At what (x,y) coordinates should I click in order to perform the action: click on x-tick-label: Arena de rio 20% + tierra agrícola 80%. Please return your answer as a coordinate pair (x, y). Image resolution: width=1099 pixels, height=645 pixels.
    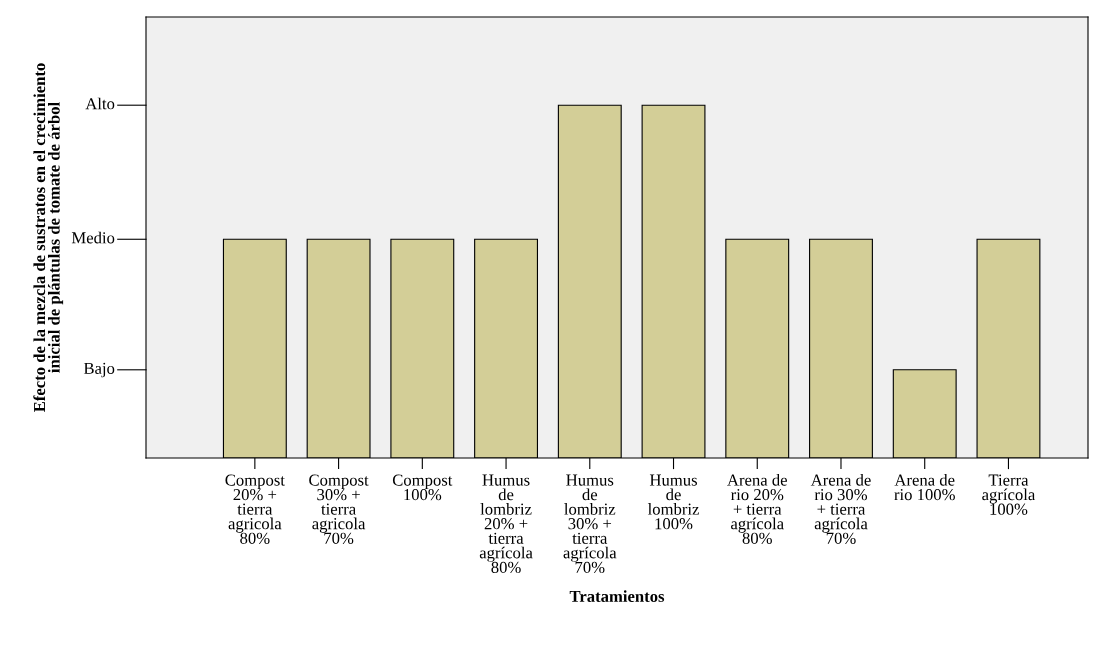
    Looking at the image, I should click on (757, 508).